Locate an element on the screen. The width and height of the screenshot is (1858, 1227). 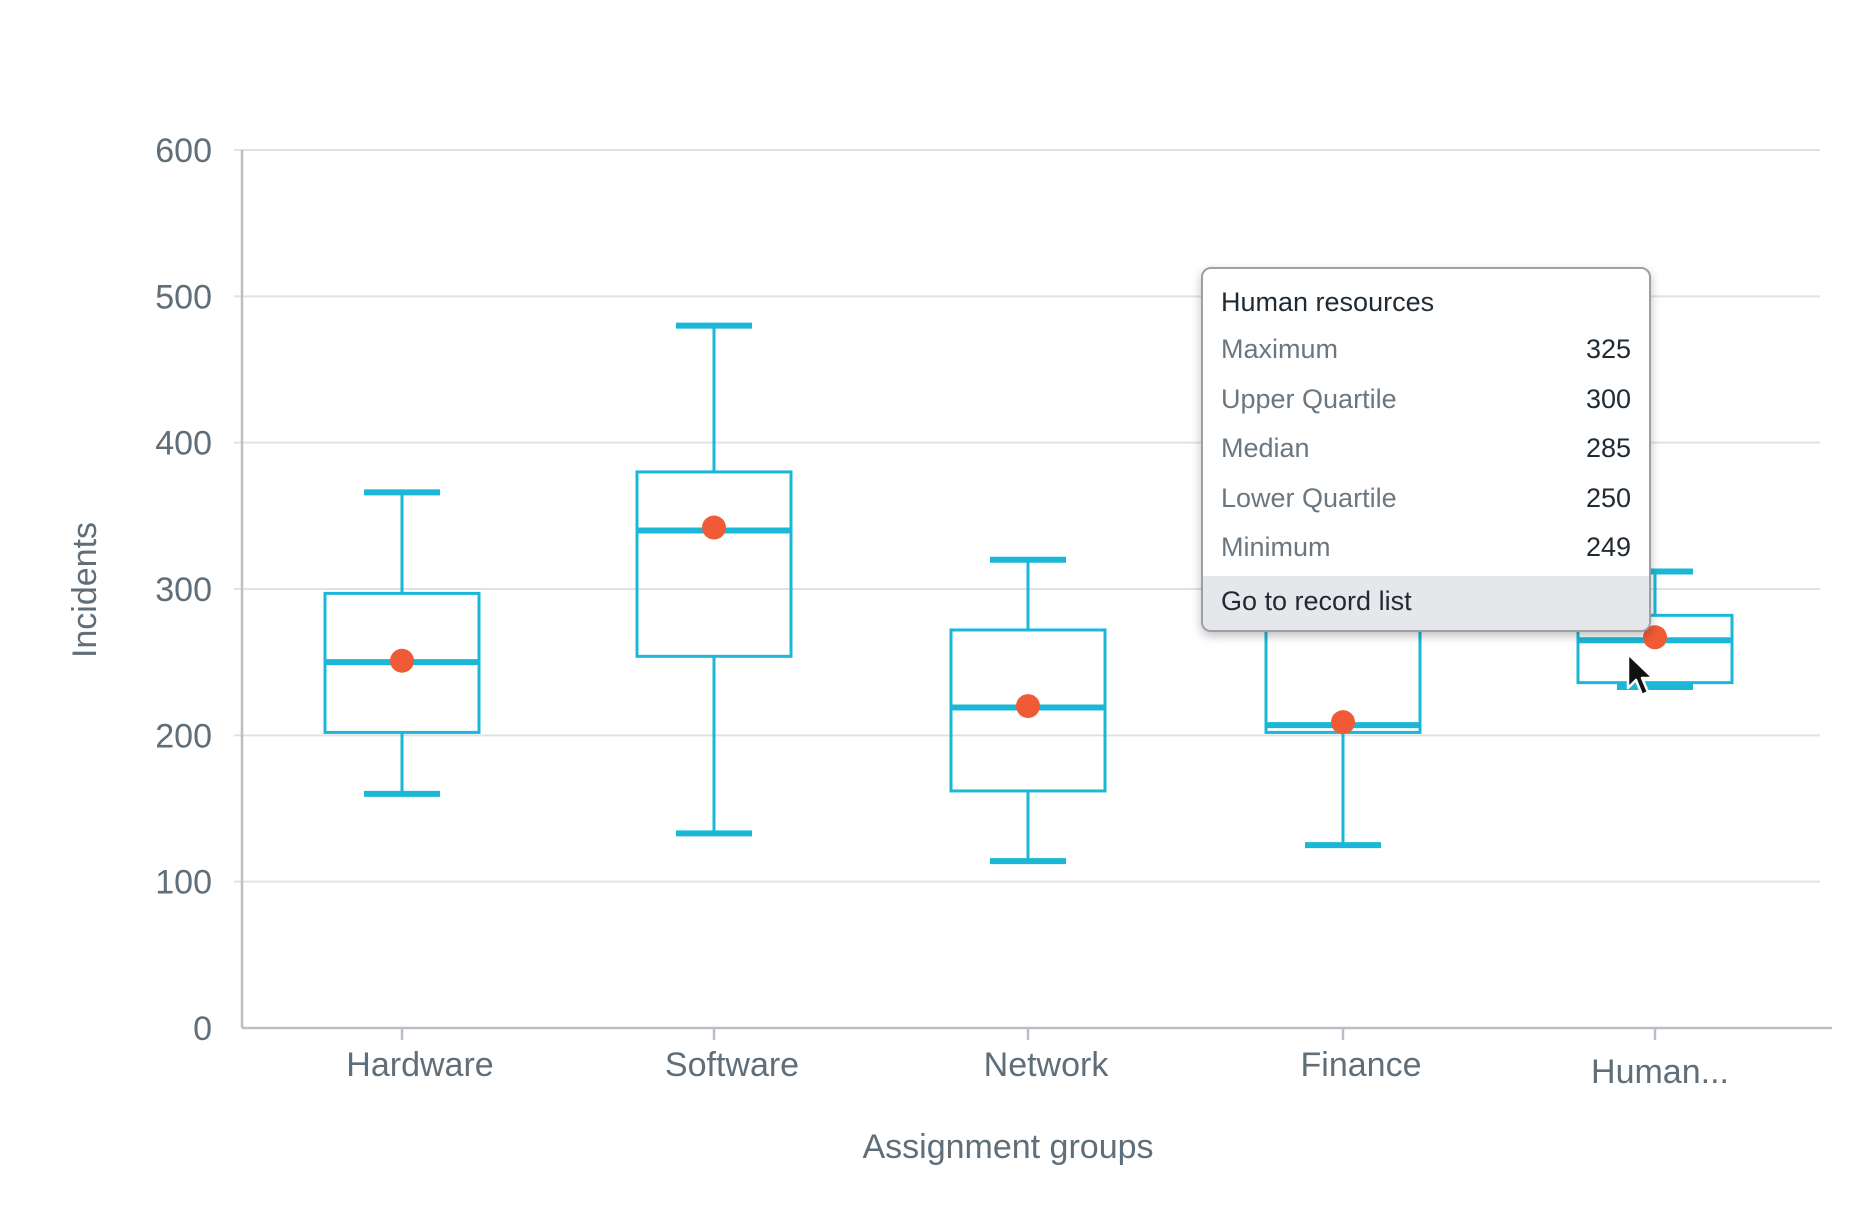
tooltip-label: Upper Quartile is located at coordinates (1309, 399).